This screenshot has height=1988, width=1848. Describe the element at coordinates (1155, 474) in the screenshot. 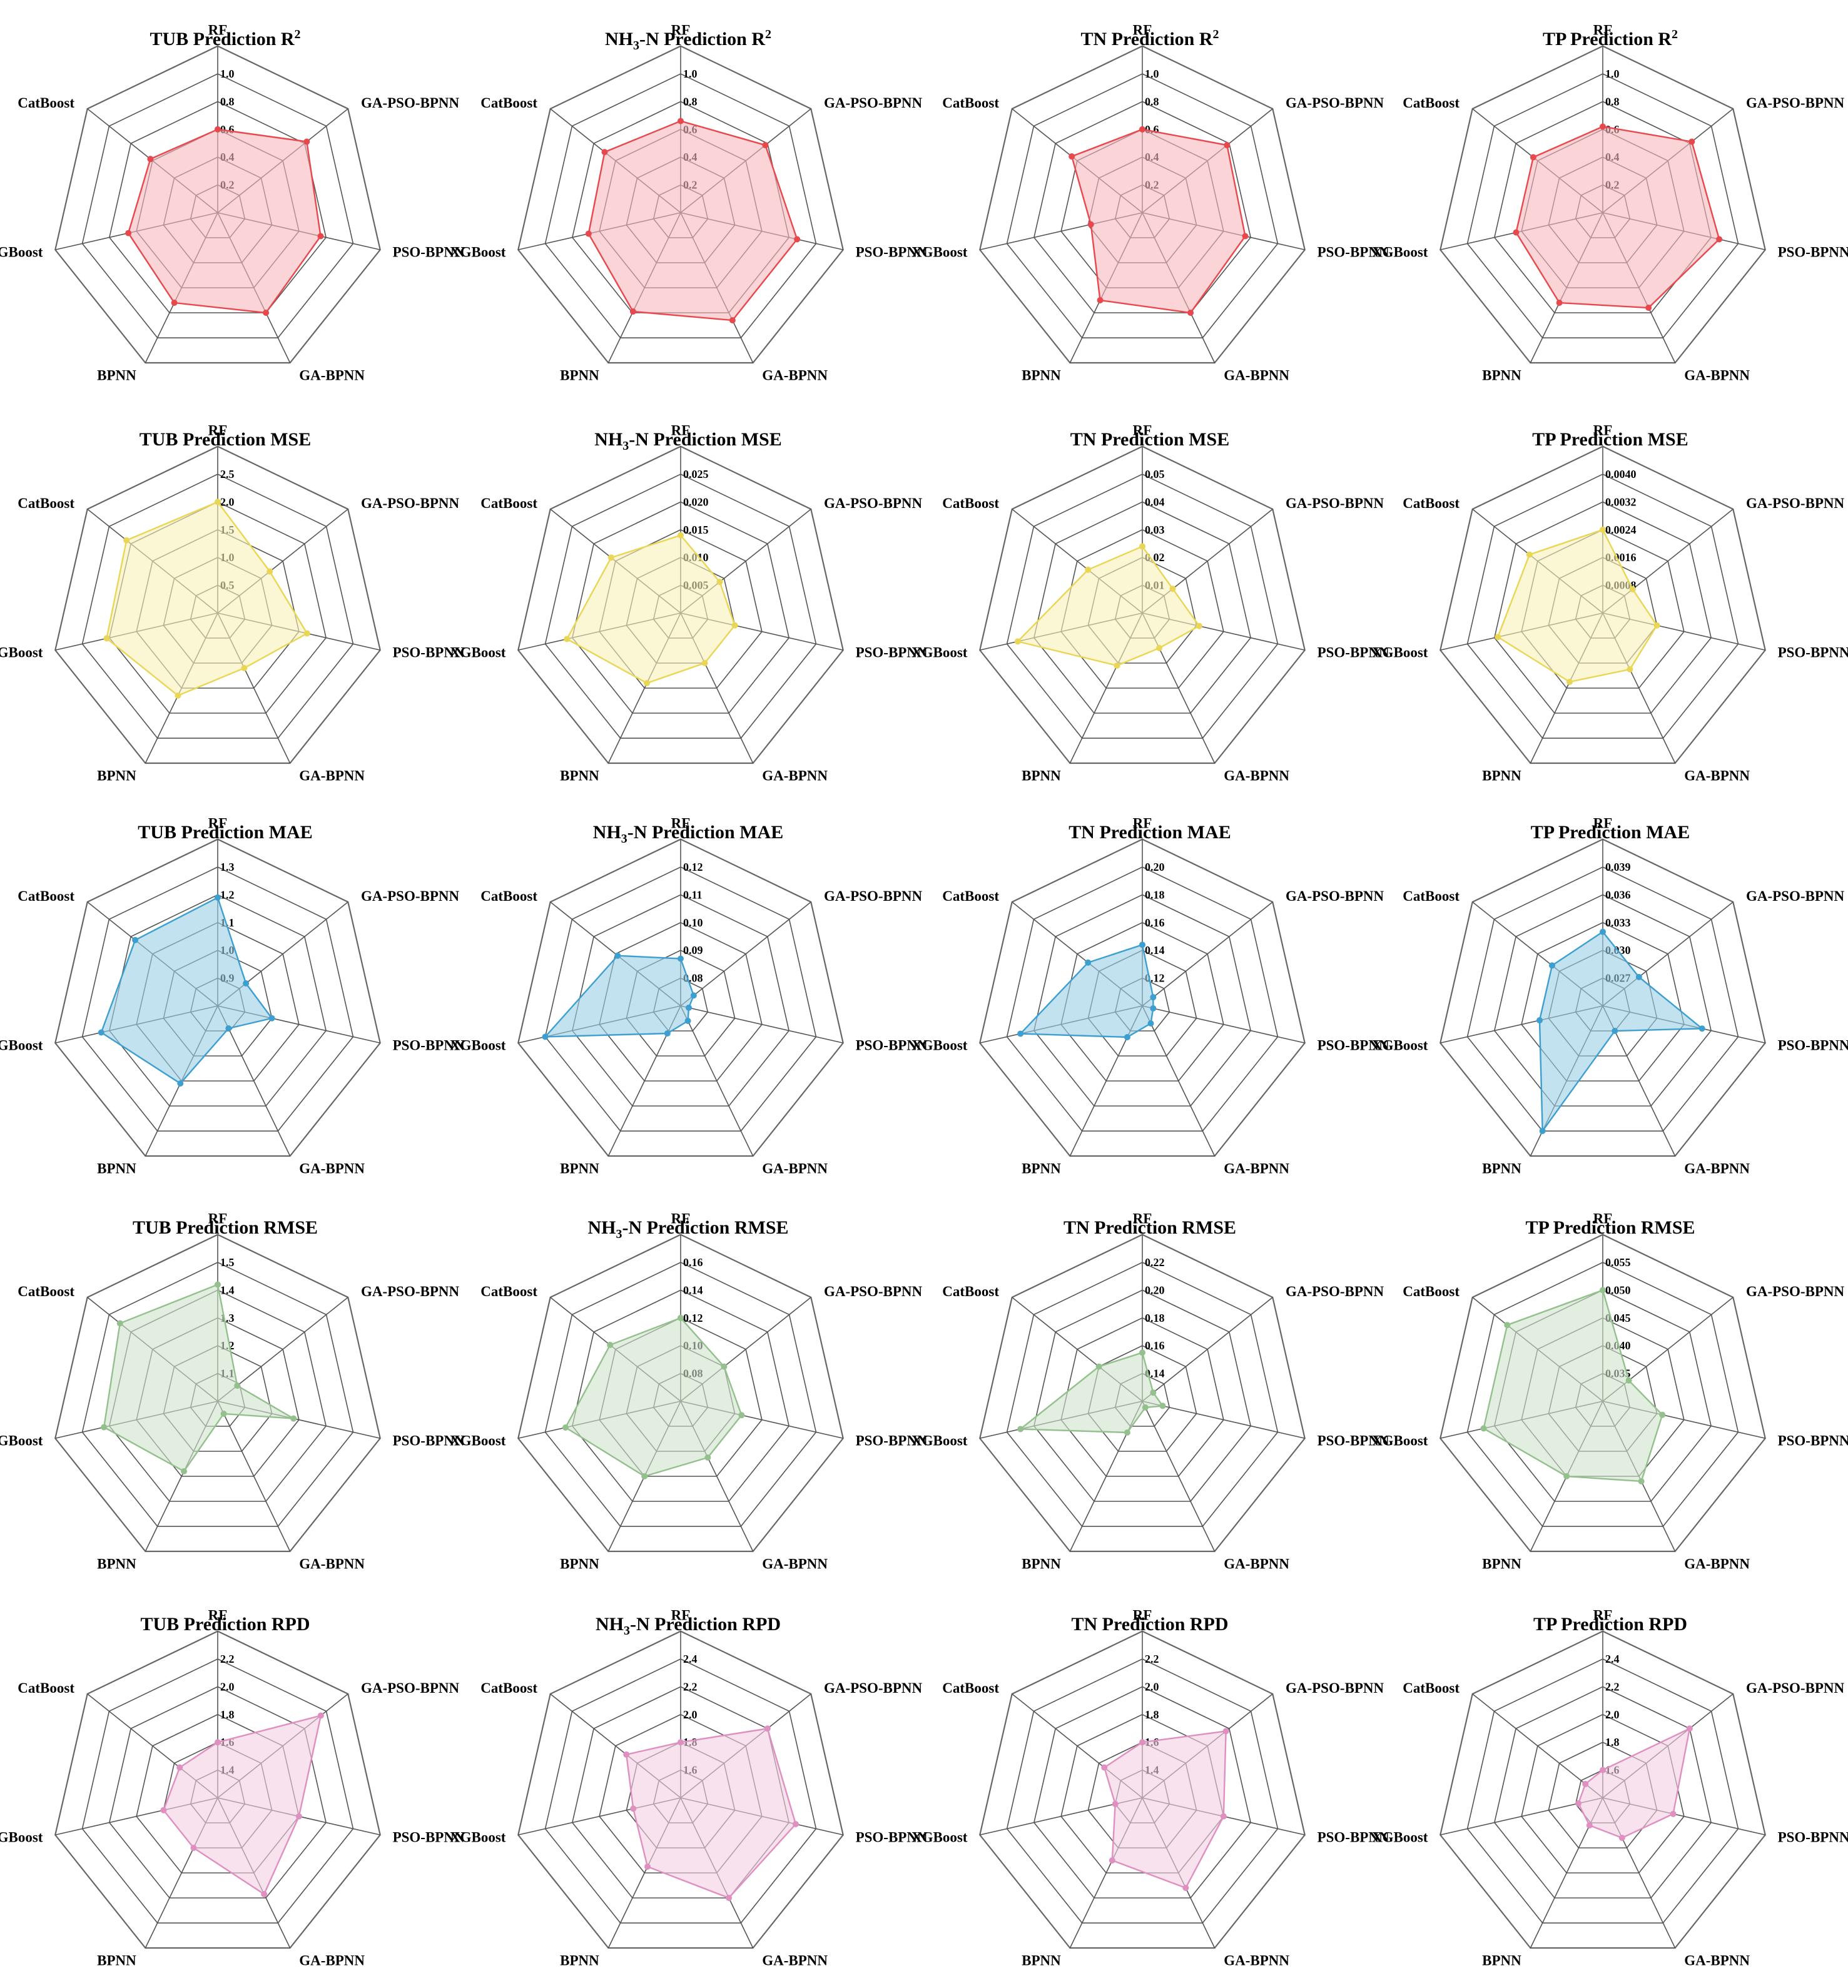

I see `tick-label: 0.05` at that location.